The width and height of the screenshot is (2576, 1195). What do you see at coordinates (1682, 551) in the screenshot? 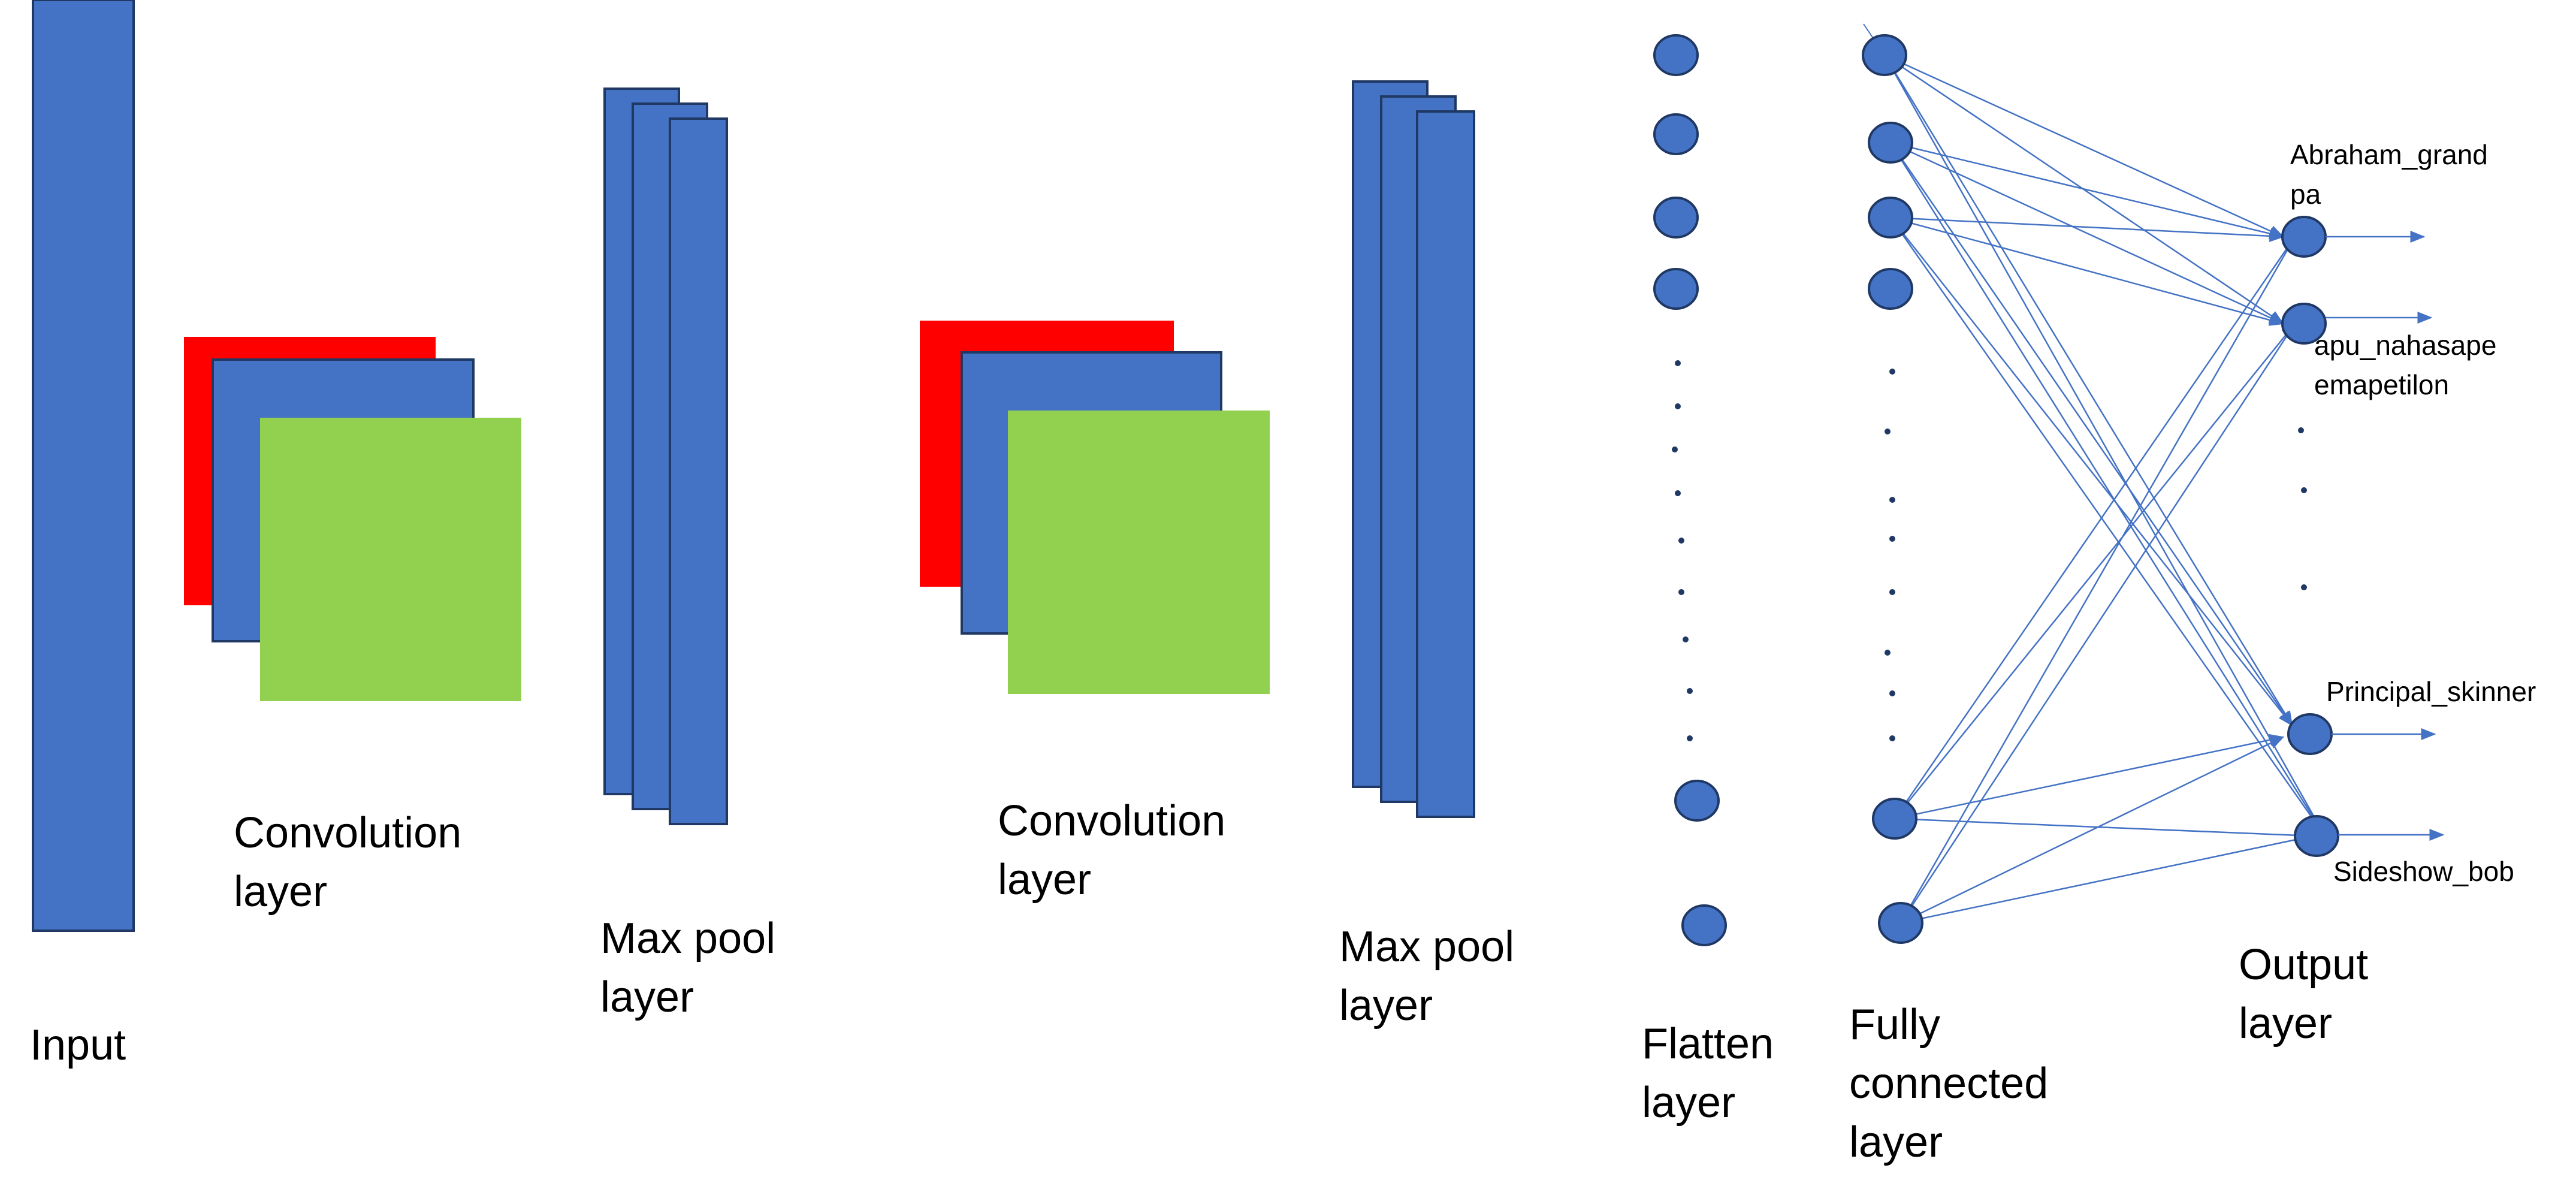
I see `flatten-ellipsis-dots` at bounding box center [1682, 551].